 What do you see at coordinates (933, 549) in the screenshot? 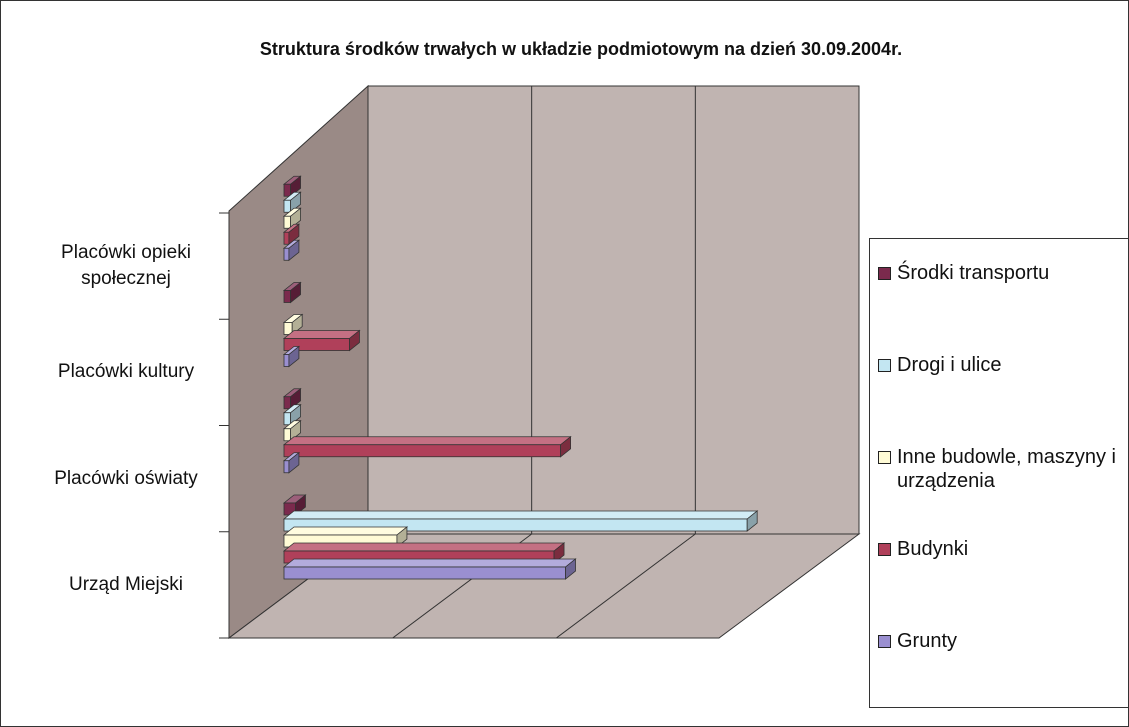
I see `legend-label: Budynki` at bounding box center [933, 549].